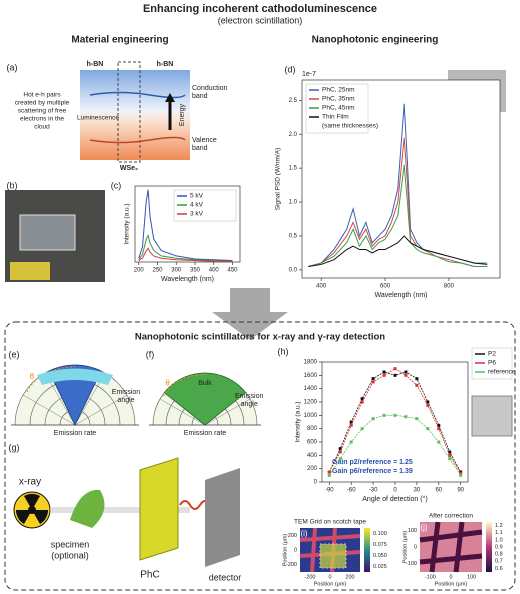 This screenshot has width=520, height=594. What do you see at coordinates (430, 577) in the screenshot?
I see `x-tick-label: -100` at bounding box center [430, 577].